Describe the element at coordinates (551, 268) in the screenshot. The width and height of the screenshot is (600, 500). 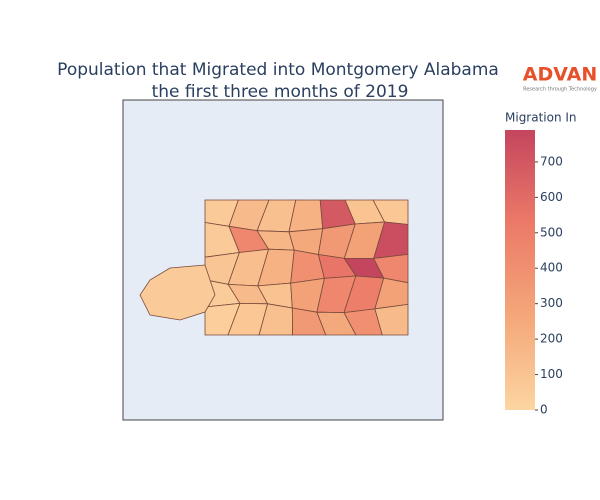
I see `colorbar-tick-label: 400` at that location.